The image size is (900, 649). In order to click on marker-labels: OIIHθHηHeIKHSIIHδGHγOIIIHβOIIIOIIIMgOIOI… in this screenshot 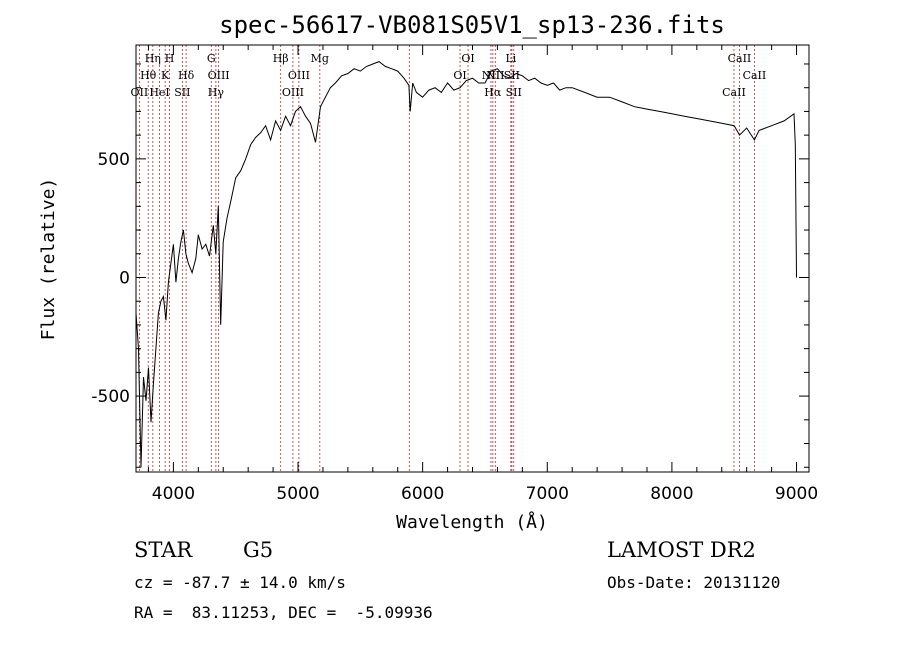, I will do `click(449, 75)`.